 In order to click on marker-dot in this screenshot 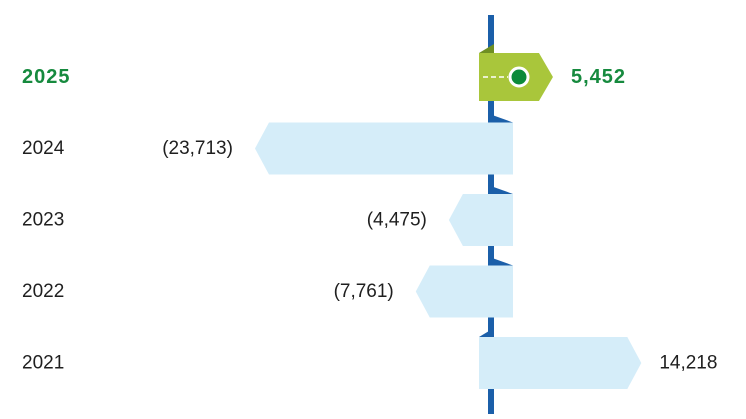, I will do `click(519, 77)`.